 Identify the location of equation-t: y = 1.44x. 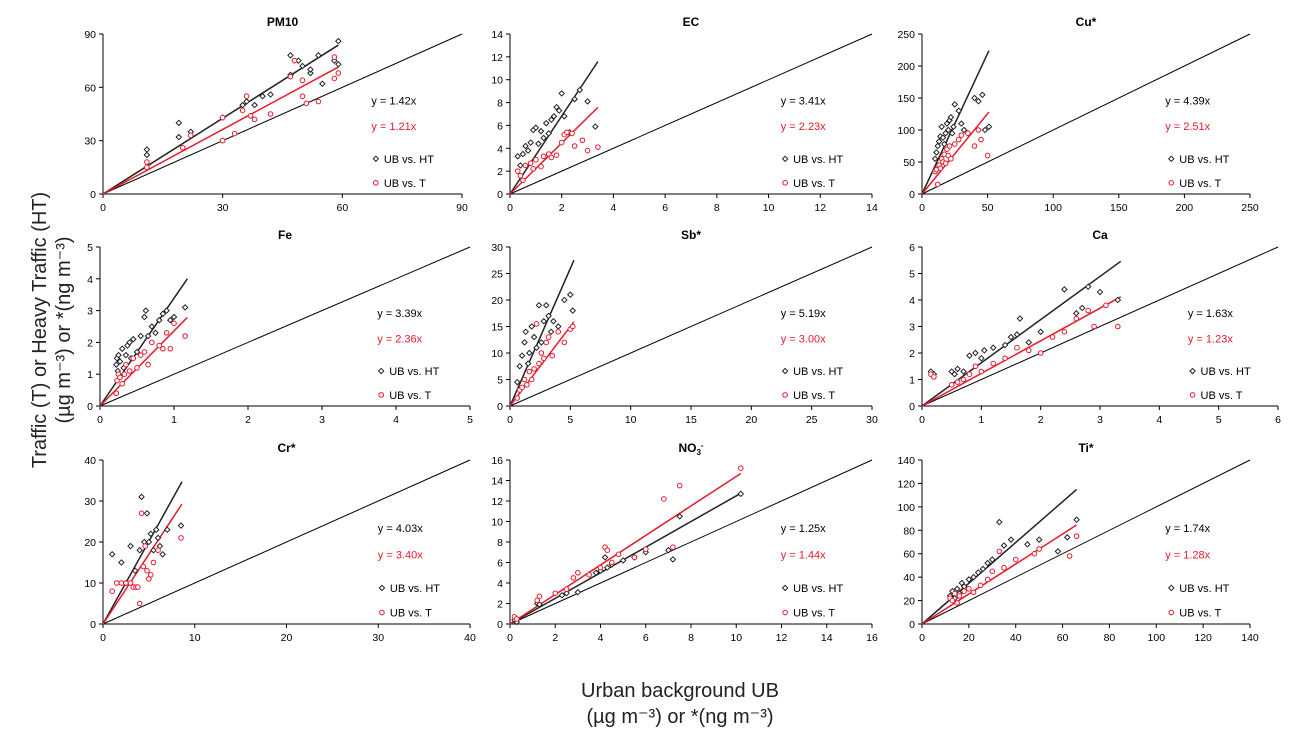
(803, 555).